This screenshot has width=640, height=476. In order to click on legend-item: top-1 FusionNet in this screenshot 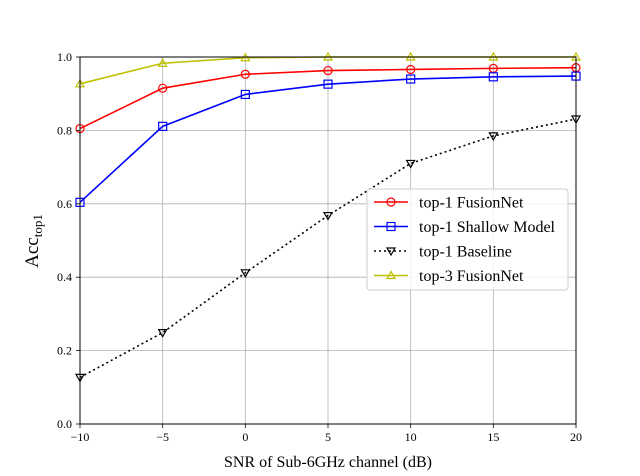, I will do `click(449, 203)`.